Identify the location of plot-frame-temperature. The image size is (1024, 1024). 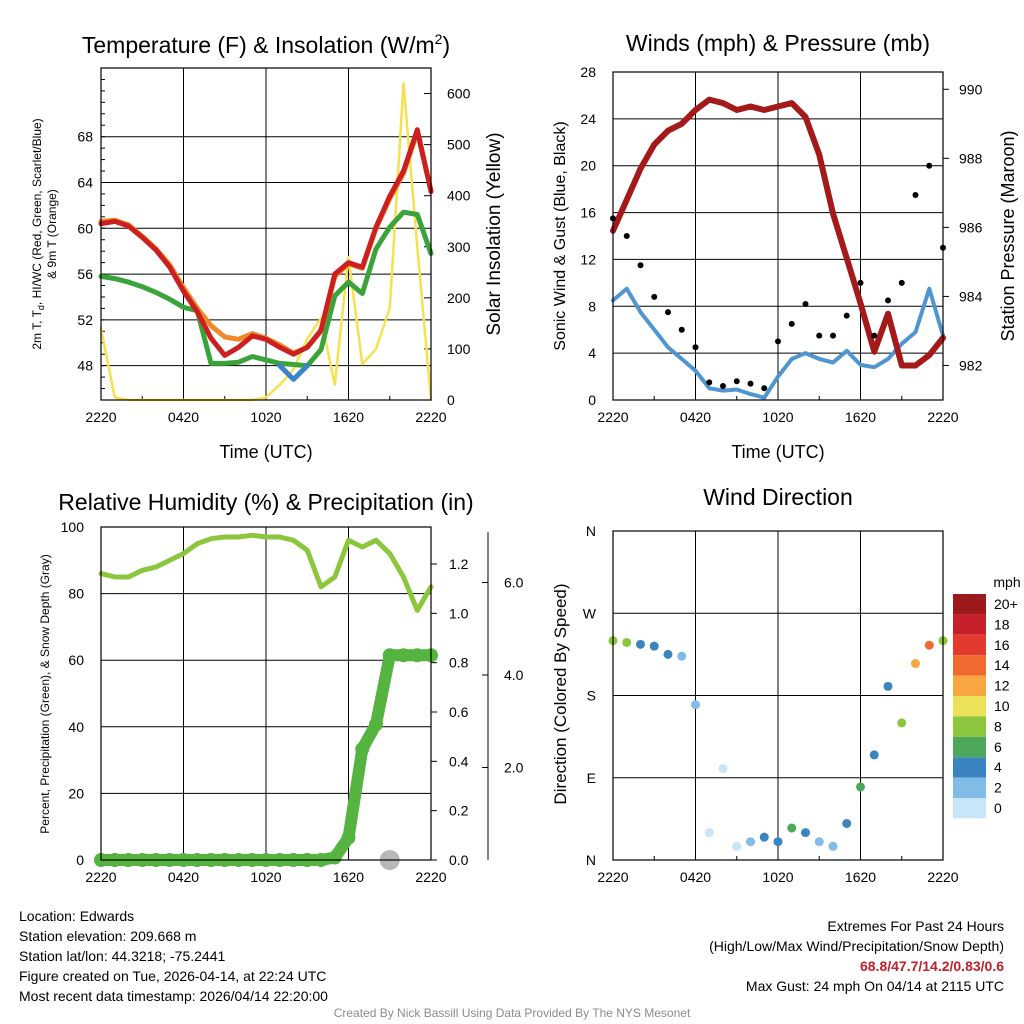
(266, 234).